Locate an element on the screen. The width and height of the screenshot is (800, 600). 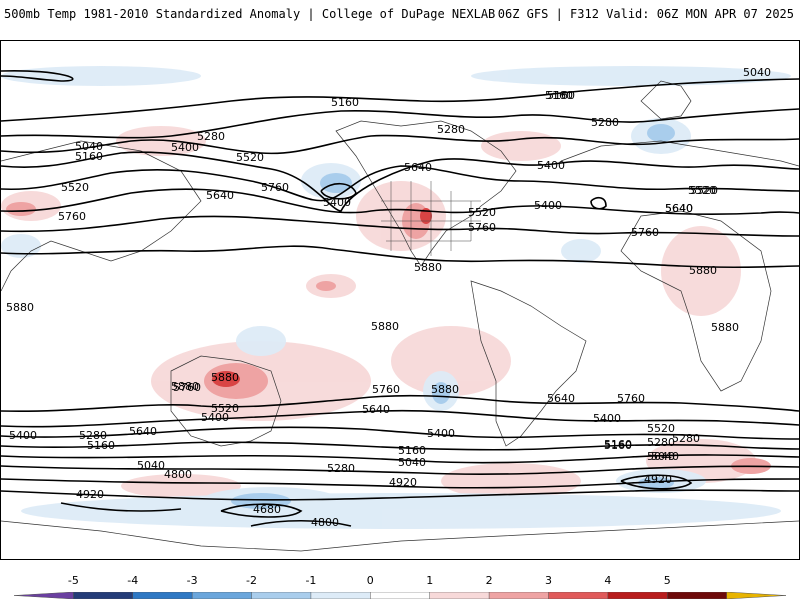
colorbar is located at coordinates (400, 595).